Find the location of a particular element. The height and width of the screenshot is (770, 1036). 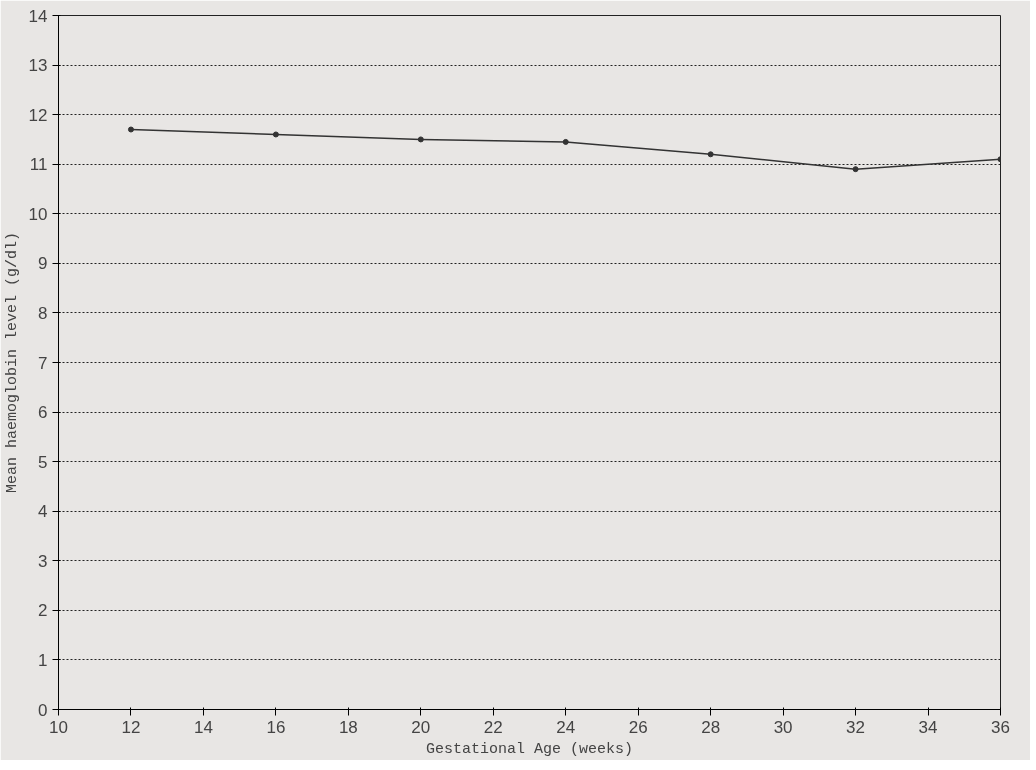

x-tick-label: 36 is located at coordinates (1000, 727).